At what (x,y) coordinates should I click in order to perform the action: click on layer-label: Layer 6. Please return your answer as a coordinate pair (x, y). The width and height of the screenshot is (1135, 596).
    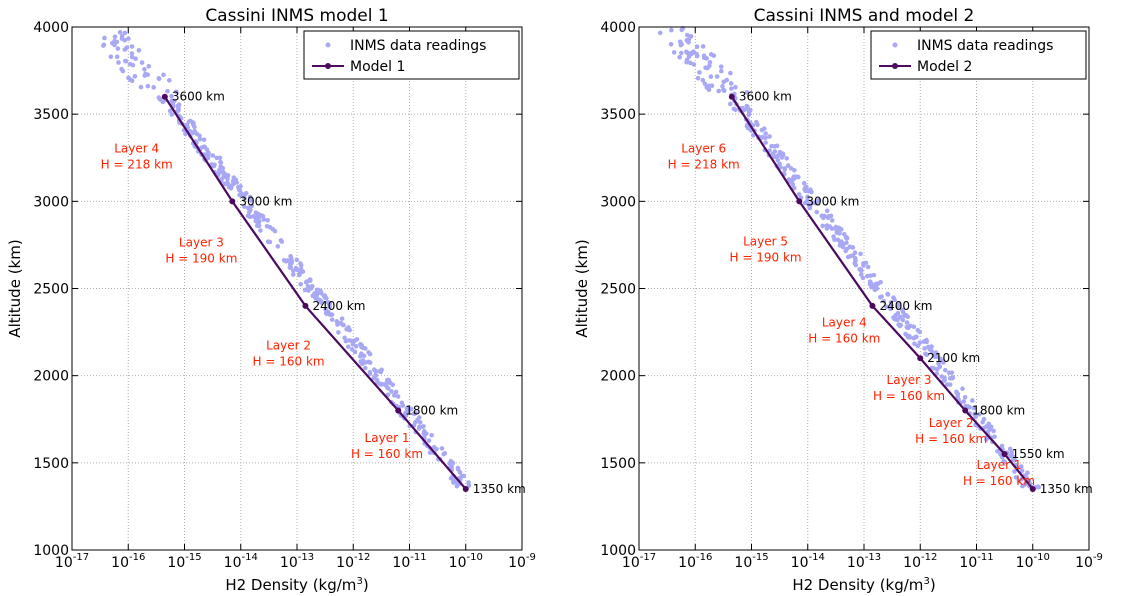
    Looking at the image, I should click on (703, 148).